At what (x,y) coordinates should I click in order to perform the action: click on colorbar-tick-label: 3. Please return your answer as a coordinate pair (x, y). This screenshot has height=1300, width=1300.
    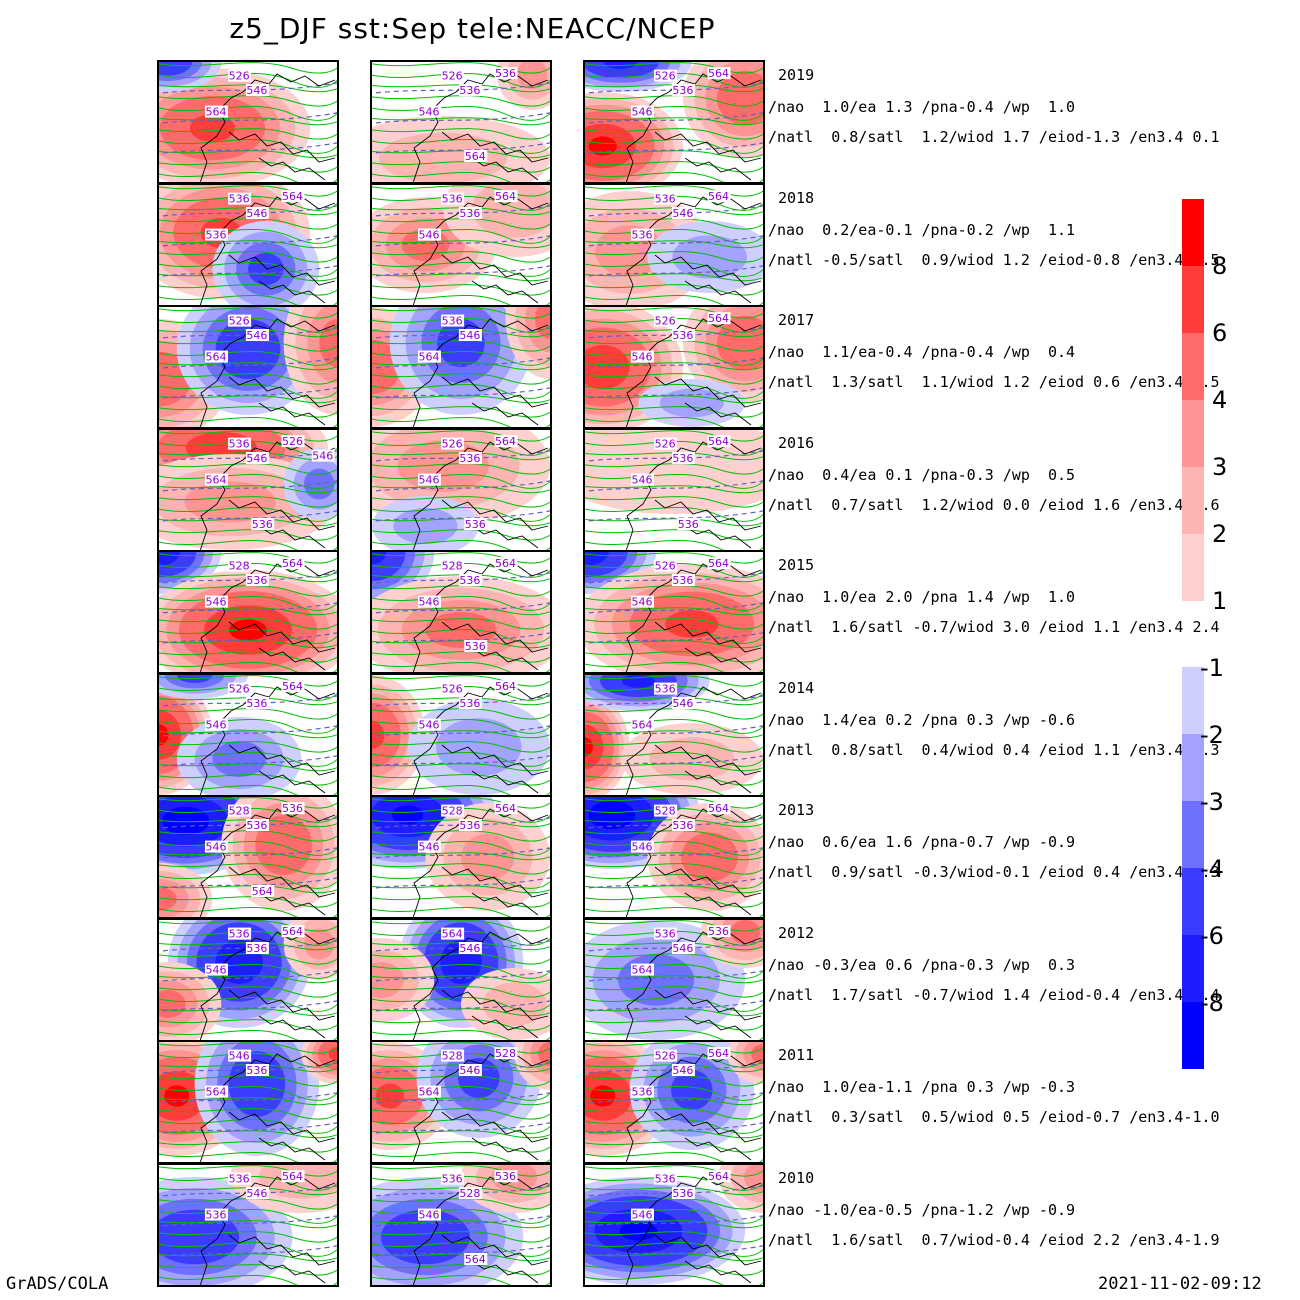
    Looking at the image, I should click on (1220, 467).